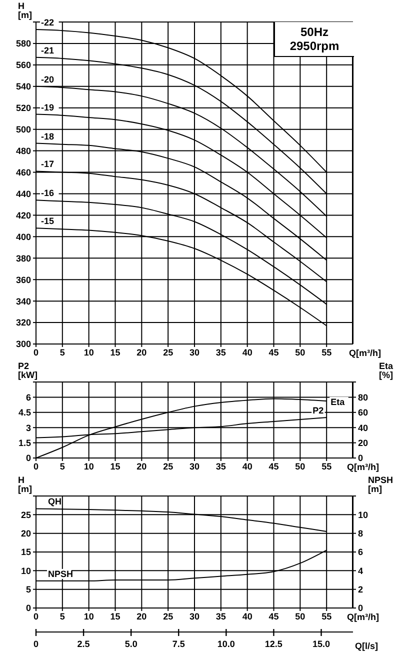 Image resolution: width=397 pixels, height=659 pixels. I want to click on y-tick-label: 360, so click(23, 279).